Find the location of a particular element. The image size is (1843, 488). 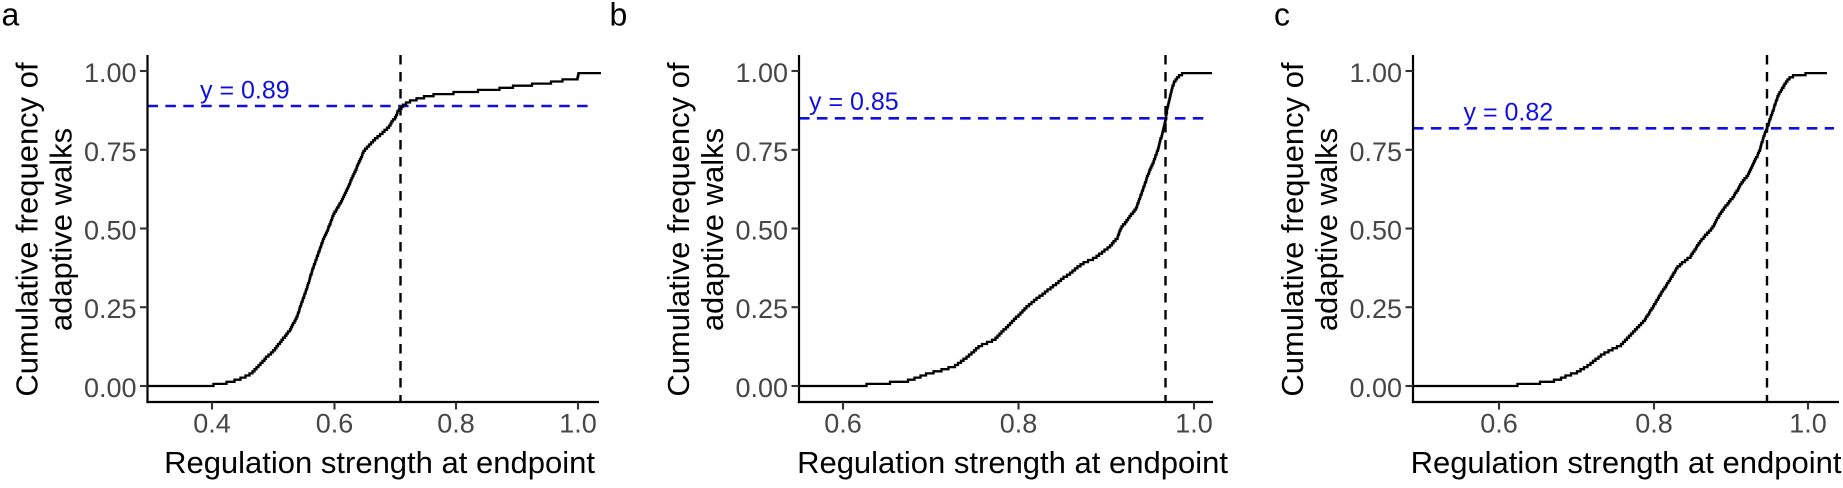

svg-text: a is located at coordinates (11, 16).